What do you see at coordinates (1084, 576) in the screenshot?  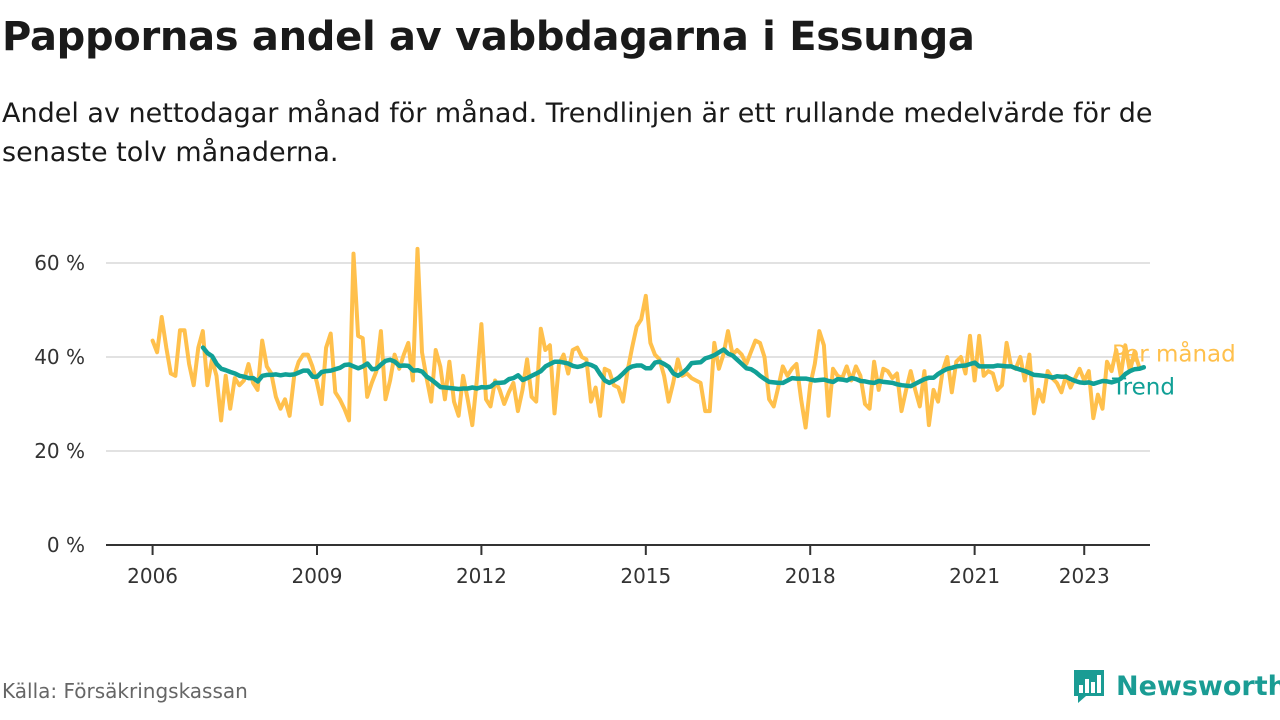 I see `x-tick-label: 2023` at bounding box center [1084, 576].